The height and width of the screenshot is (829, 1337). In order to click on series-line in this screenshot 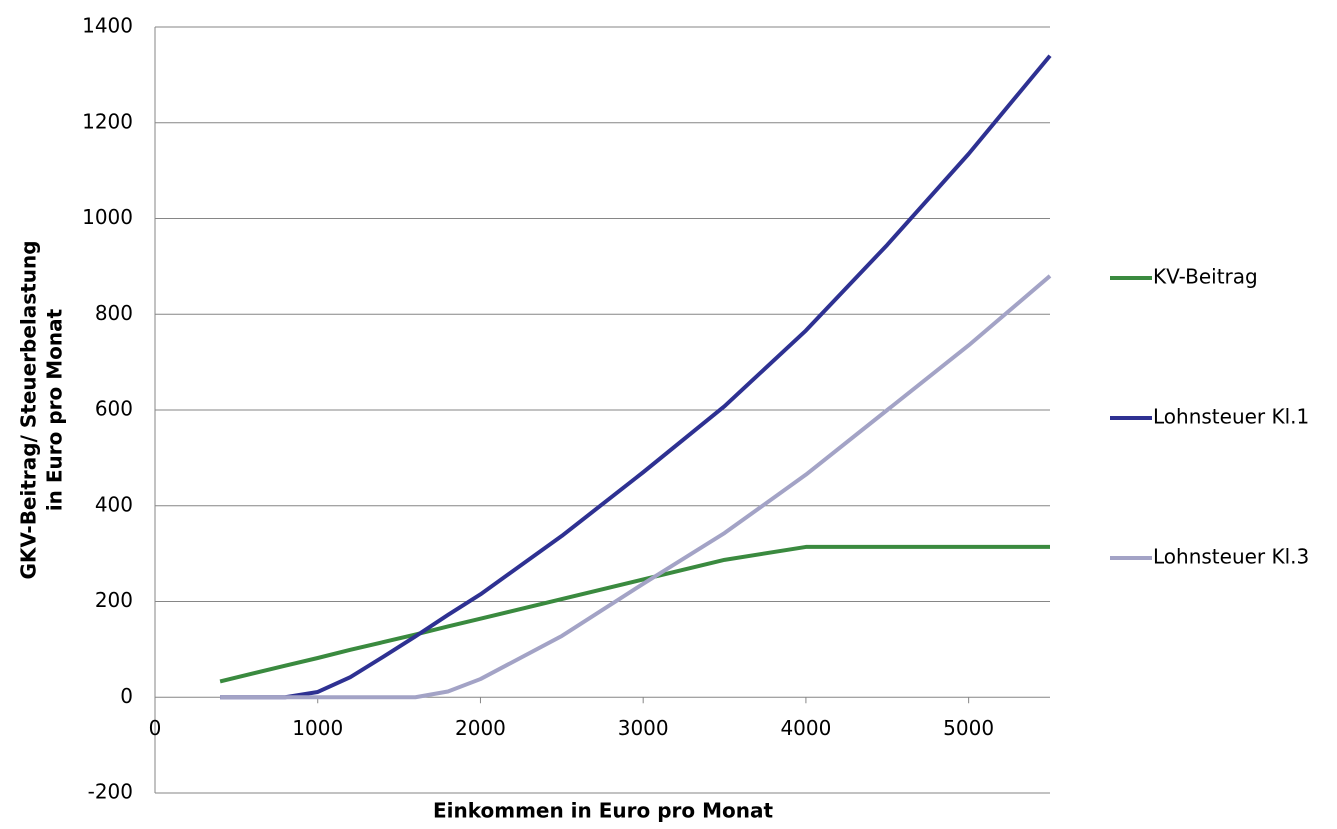, I will do `click(634, 614)`.